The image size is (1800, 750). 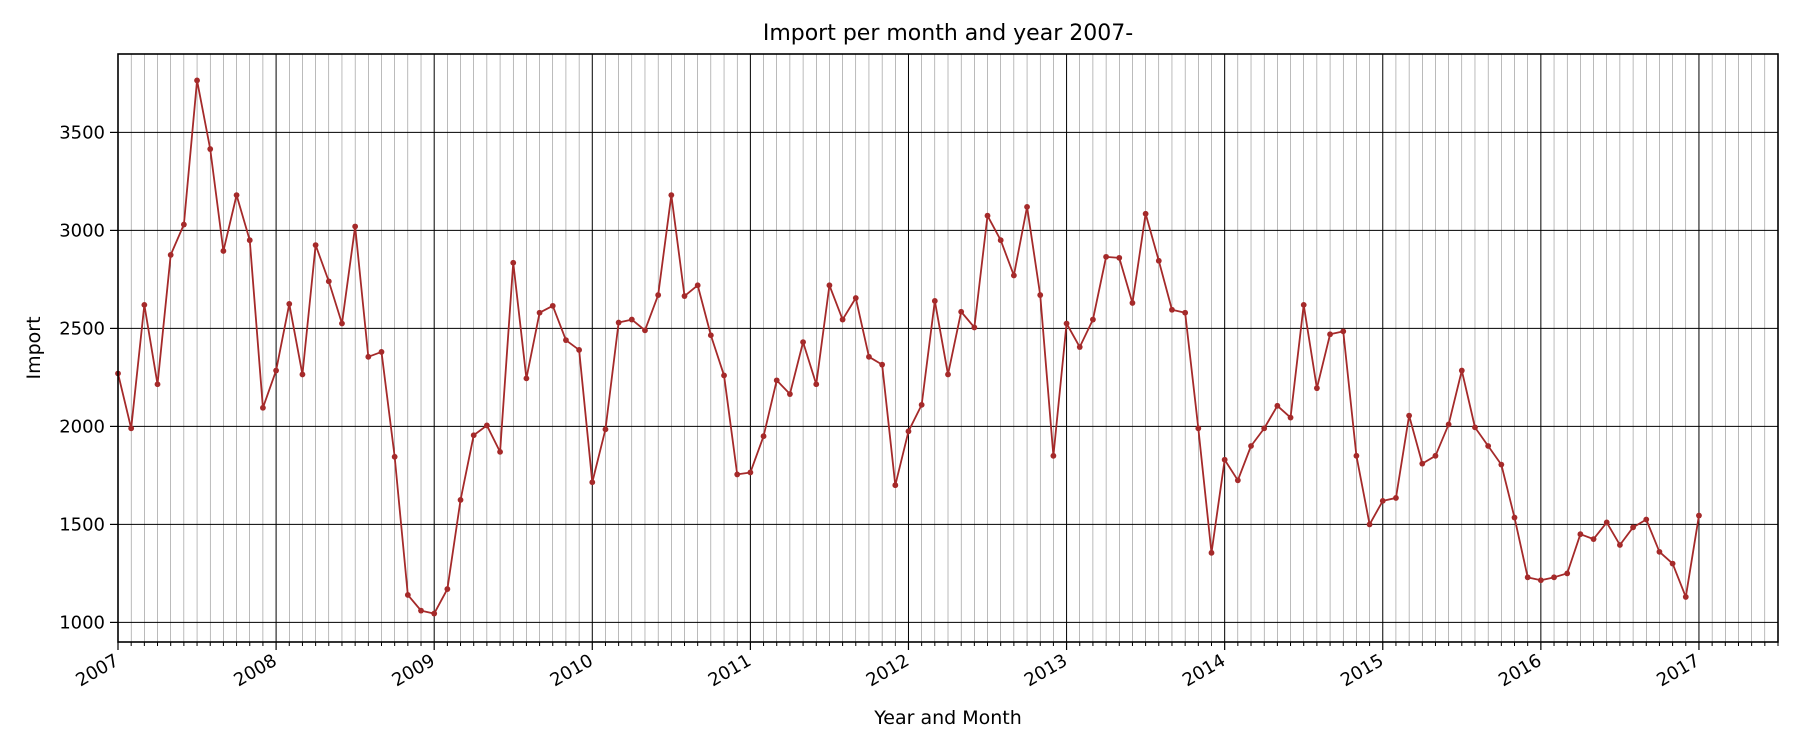 What do you see at coordinates (82, 622) in the screenshot?
I see `y-tick-label: 1000` at bounding box center [82, 622].